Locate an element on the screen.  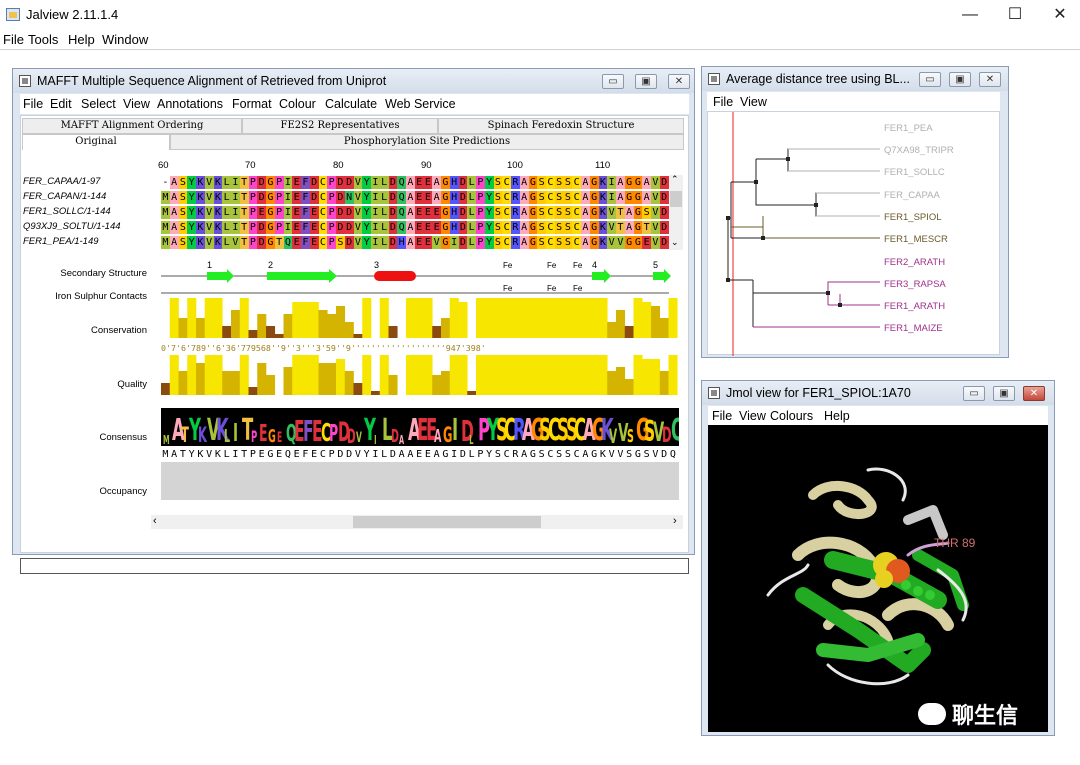
jmol-window-titlebar: Jmol view for FER1_SPIOL:1A70 ▭ ▣ ✕ is located at coordinates (878, 393).